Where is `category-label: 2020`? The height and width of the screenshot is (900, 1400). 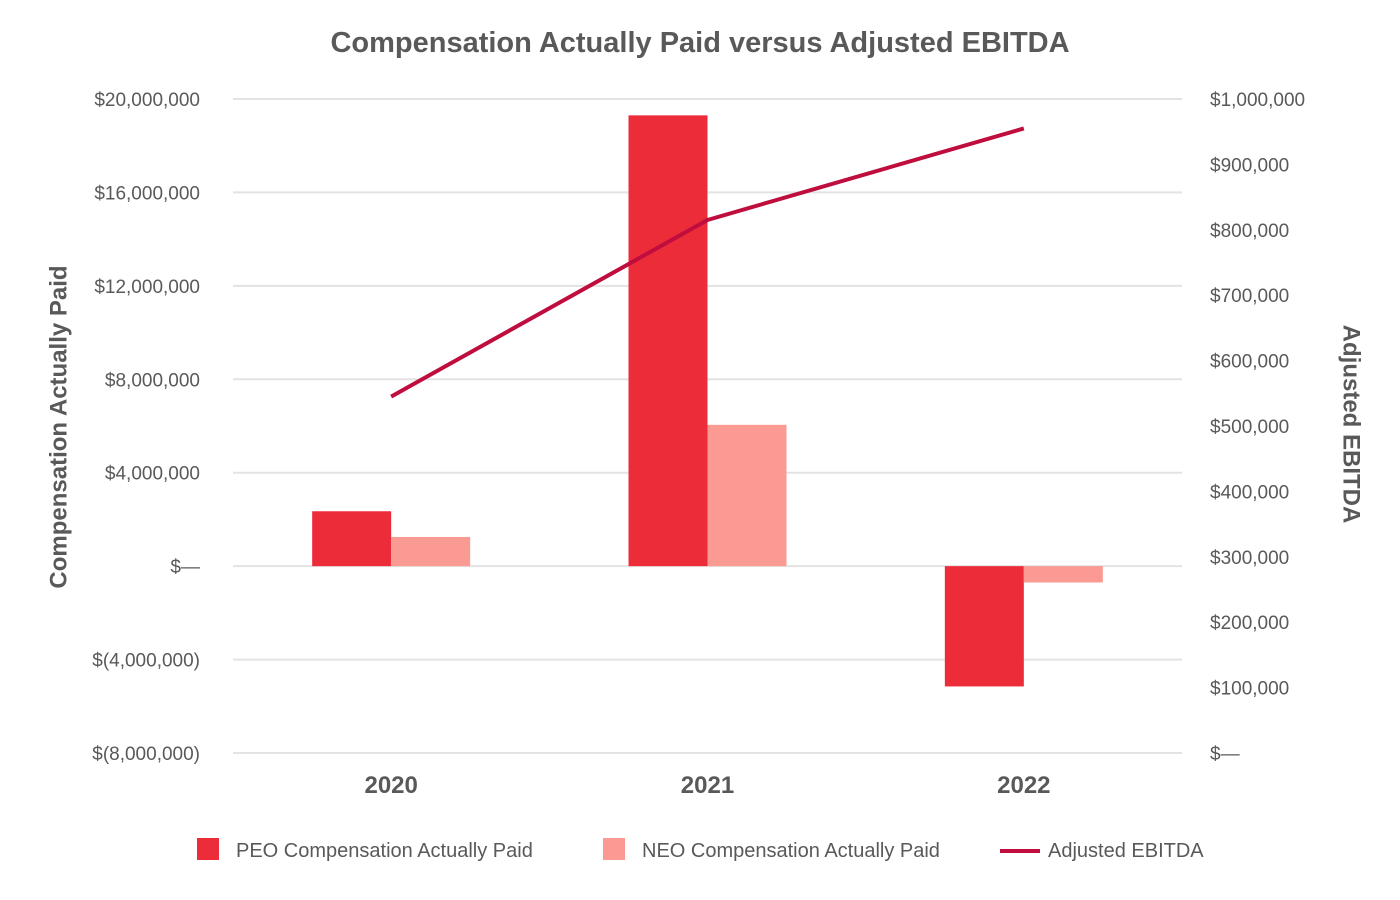 category-label: 2020 is located at coordinates (390, 785).